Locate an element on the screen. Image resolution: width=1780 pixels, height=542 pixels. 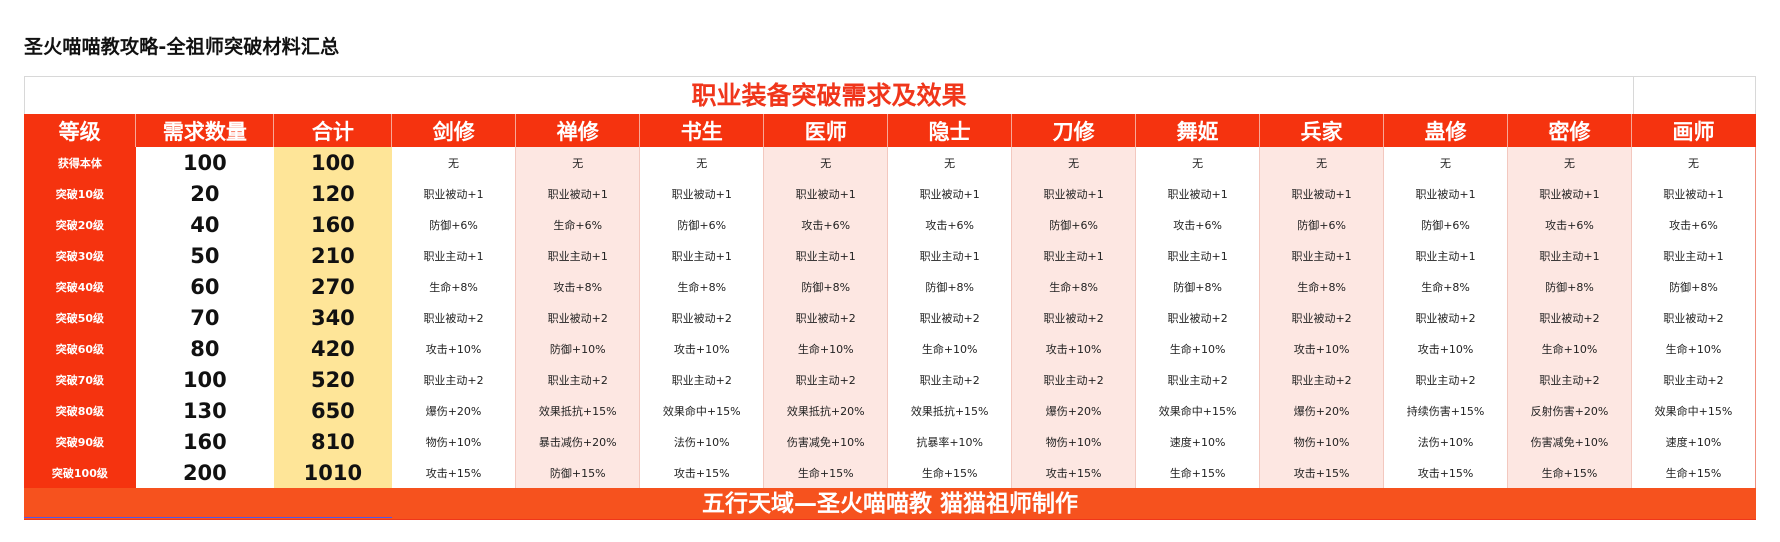
effect-cell: 效果命中+15% is located at coordinates (702, 410).